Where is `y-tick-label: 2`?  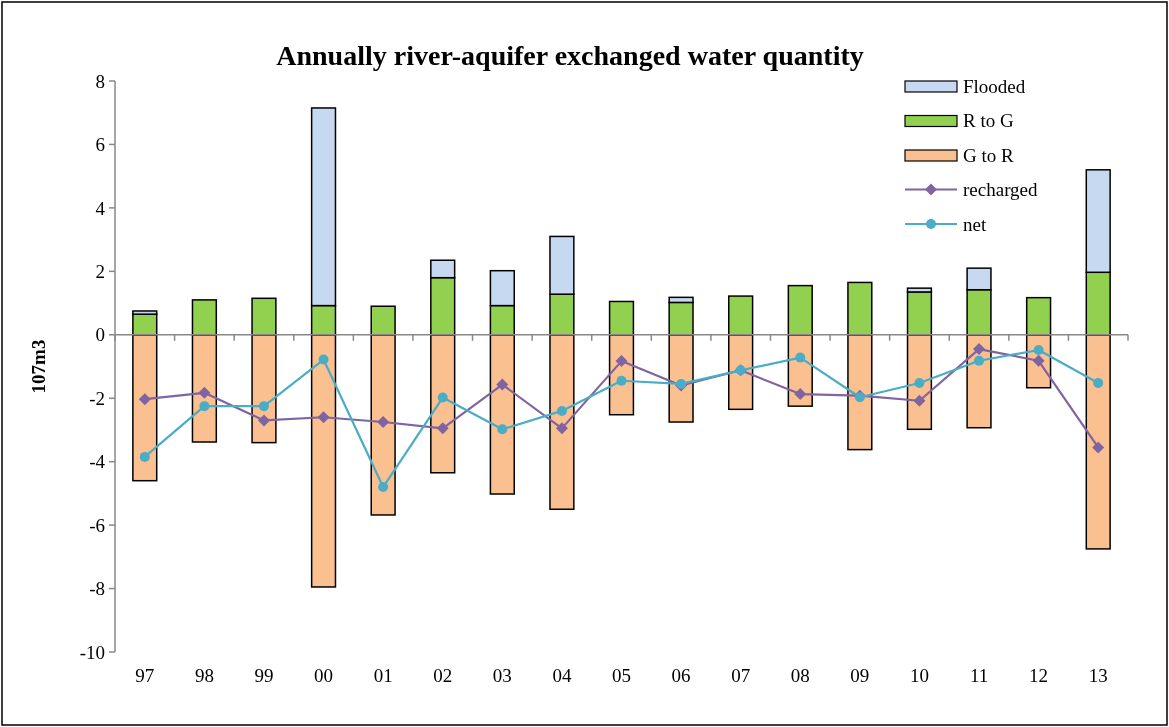 y-tick-label: 2 is located at coordinates (100, 271).